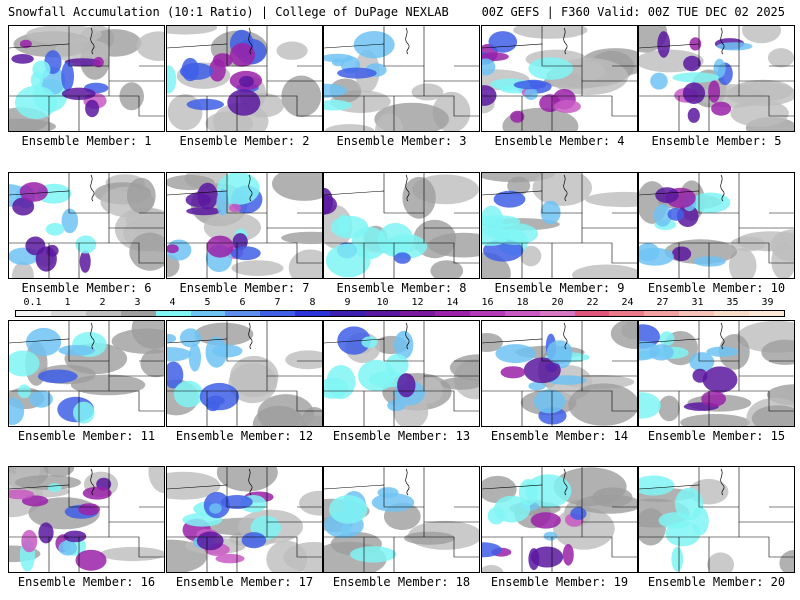 The width and height of the screenshot is (800, 600). What do you see at coordinates (697, 302) in the screenshot?
I see `colorbar-tick-label: 31` at bounding box center [697, 302].